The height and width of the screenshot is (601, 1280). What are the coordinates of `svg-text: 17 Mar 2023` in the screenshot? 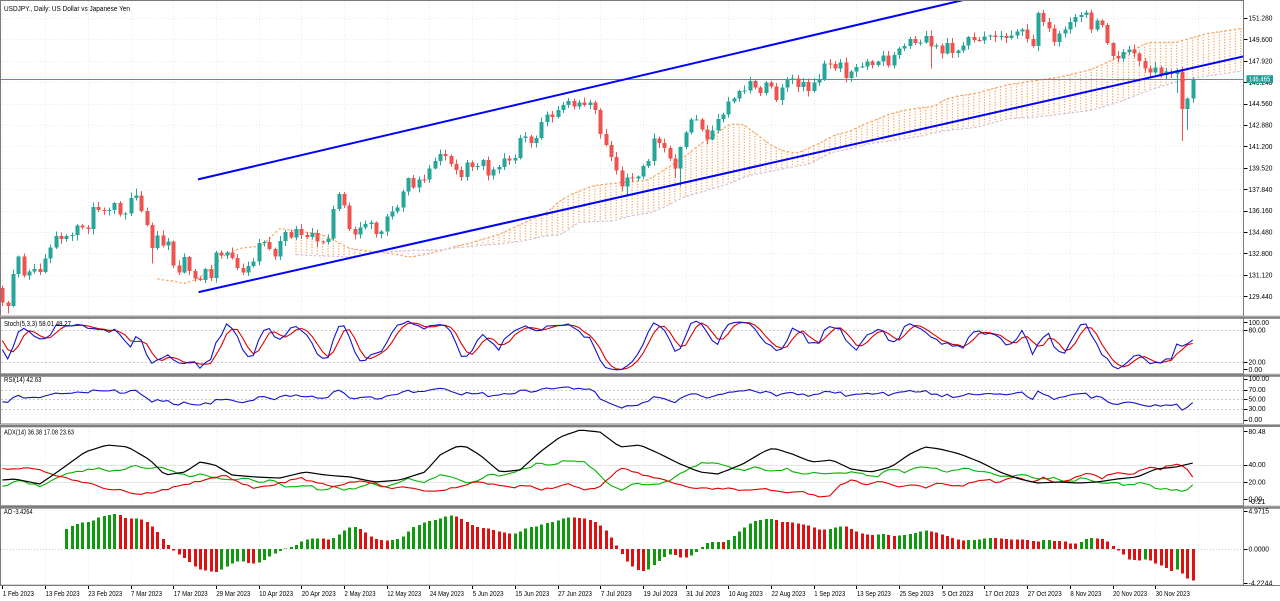 It's located at (191, 593).